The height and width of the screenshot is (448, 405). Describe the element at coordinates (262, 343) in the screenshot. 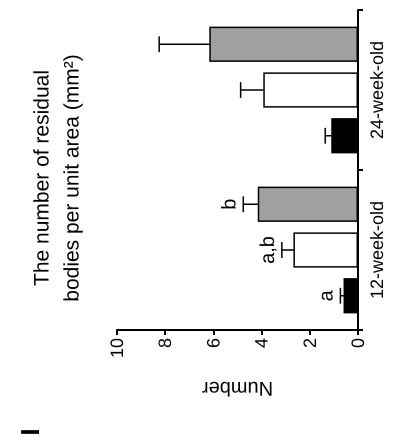

I see `x-tick-label: 4` at that location.